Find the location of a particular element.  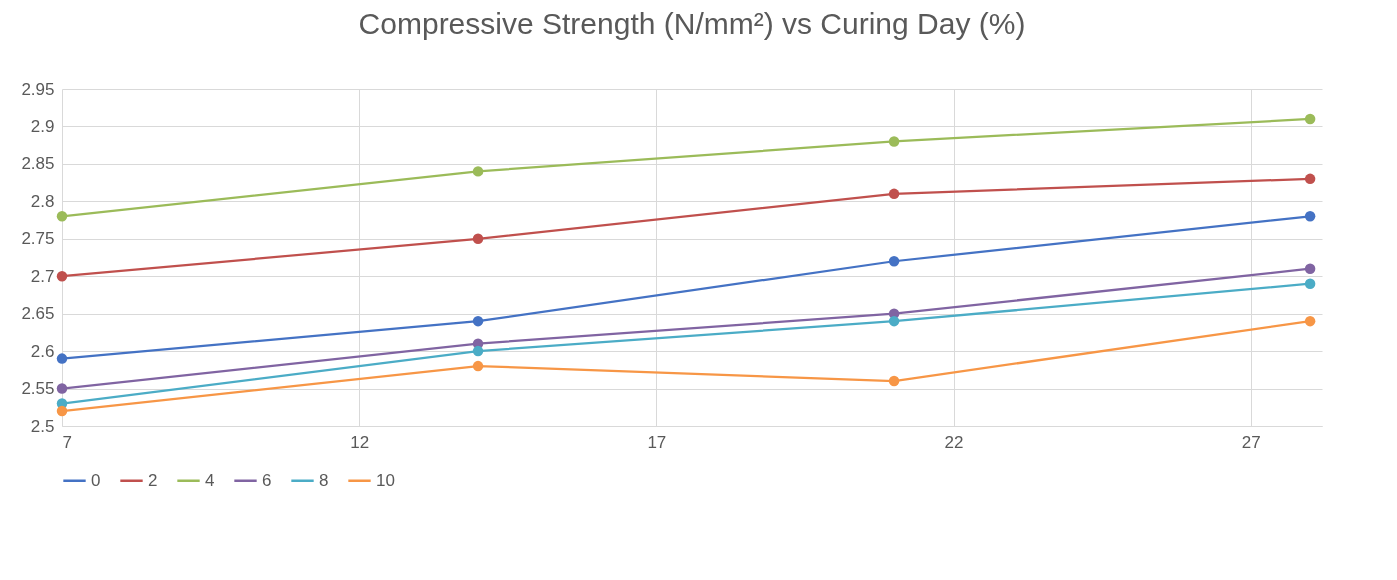

legend-label: 6 is located at coordinates (267, 480).